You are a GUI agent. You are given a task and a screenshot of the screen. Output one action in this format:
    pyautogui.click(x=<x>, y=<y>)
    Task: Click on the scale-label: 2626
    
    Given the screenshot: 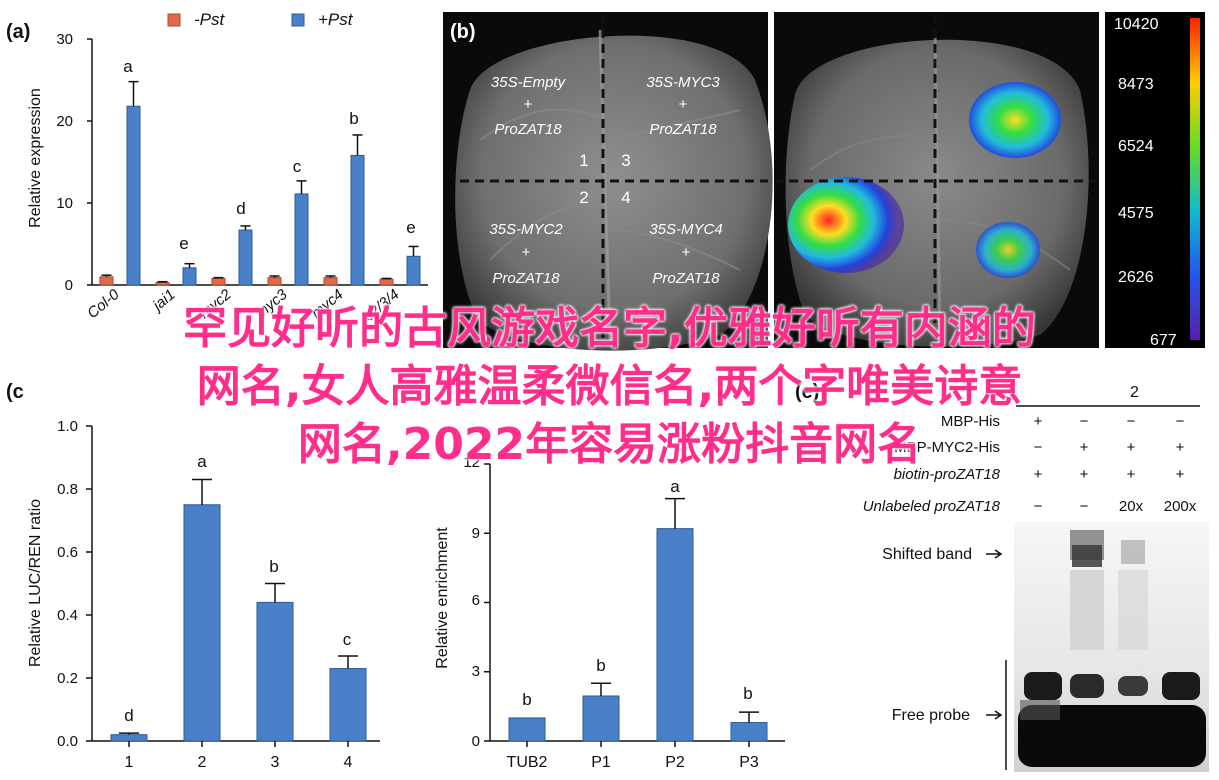 What is the action you would take?
    pyautogui.click(x=1136, y=277)
    